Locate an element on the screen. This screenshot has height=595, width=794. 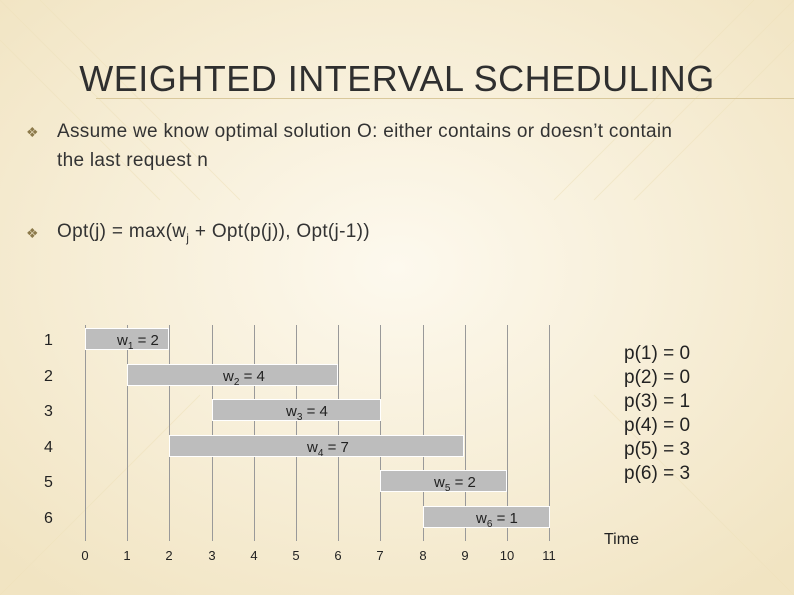
title-underline is located at coordinates (445, 98).